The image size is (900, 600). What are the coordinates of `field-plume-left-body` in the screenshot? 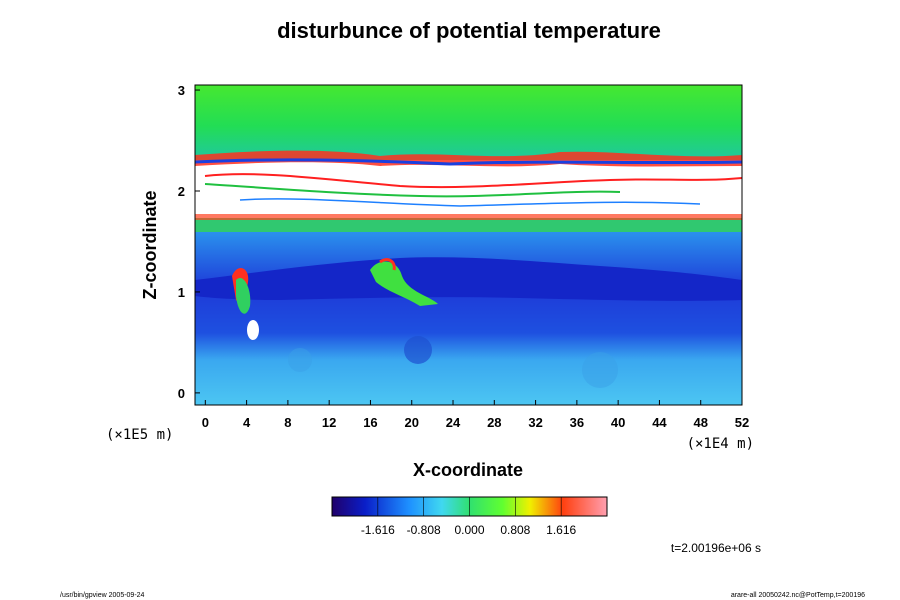 It's located at (243, 296).